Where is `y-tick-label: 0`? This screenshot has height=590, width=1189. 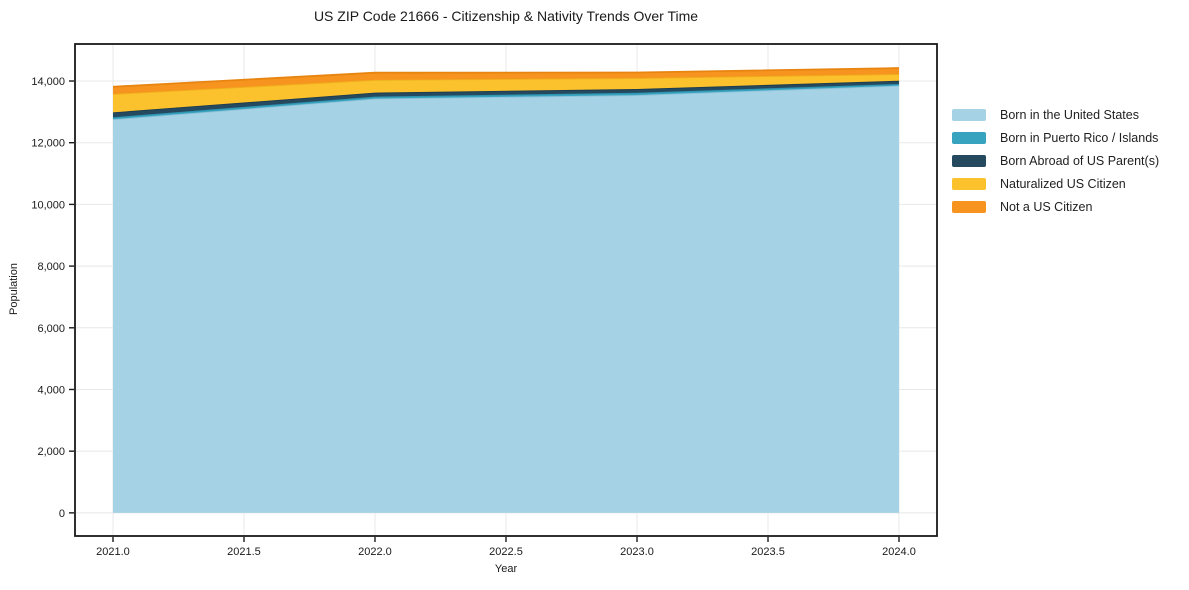 y-tick-label: 0 is located at coordinates (62, 514).